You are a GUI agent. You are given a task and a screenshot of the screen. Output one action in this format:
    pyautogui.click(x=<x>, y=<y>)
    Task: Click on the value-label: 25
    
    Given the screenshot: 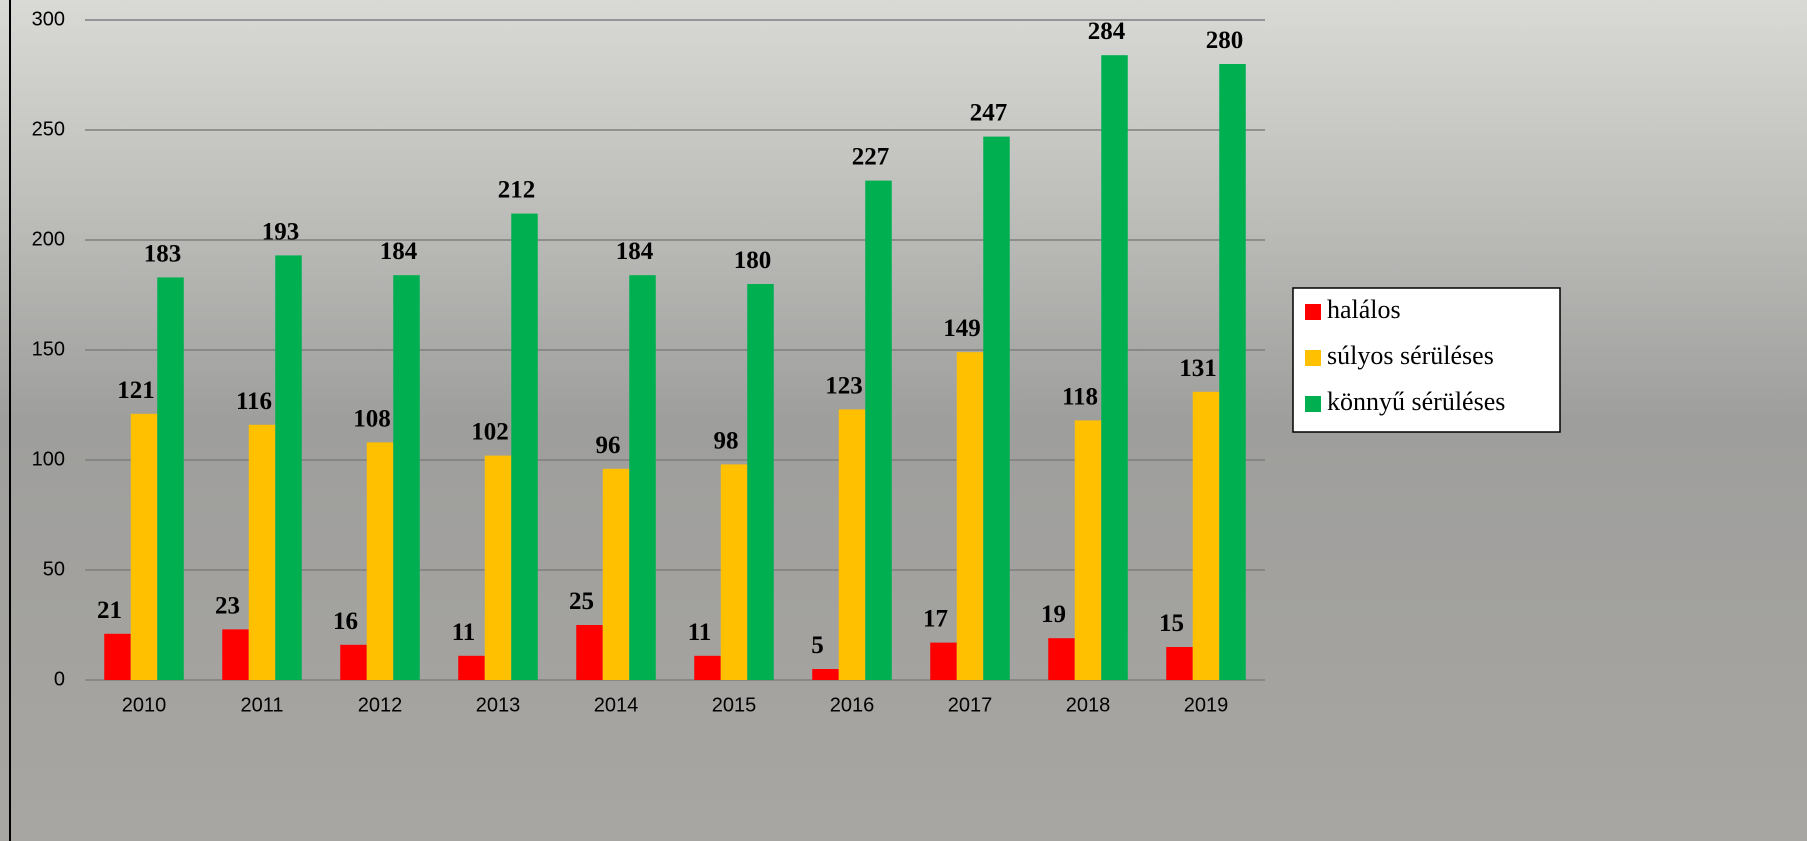 What is the action you would take?
    pyautogui.click(x=581, y=601)
    